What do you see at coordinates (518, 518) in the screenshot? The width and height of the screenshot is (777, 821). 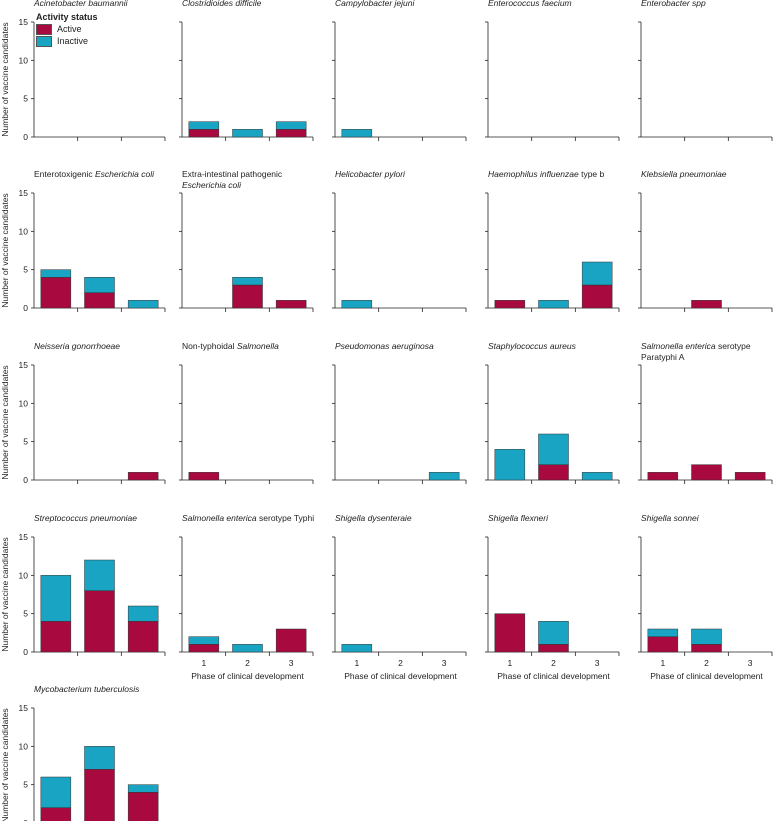 I see `panel-title-shigella-flexneri: Shigella flexneri` at bounding box center [518, 518].